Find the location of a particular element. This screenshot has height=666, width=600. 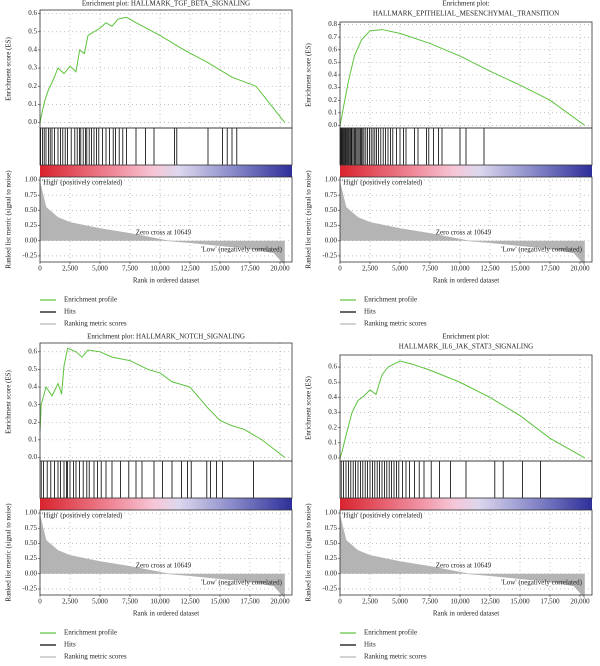

y-tick-label: 0.1 is located at coordinates (332, 442).